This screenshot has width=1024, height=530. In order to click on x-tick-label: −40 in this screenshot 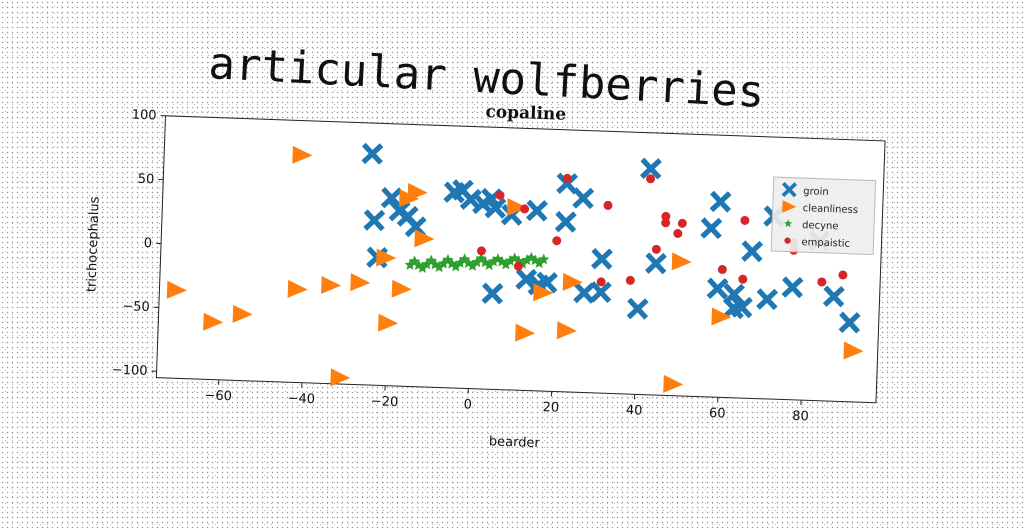, I will do `click(301, 399)`.